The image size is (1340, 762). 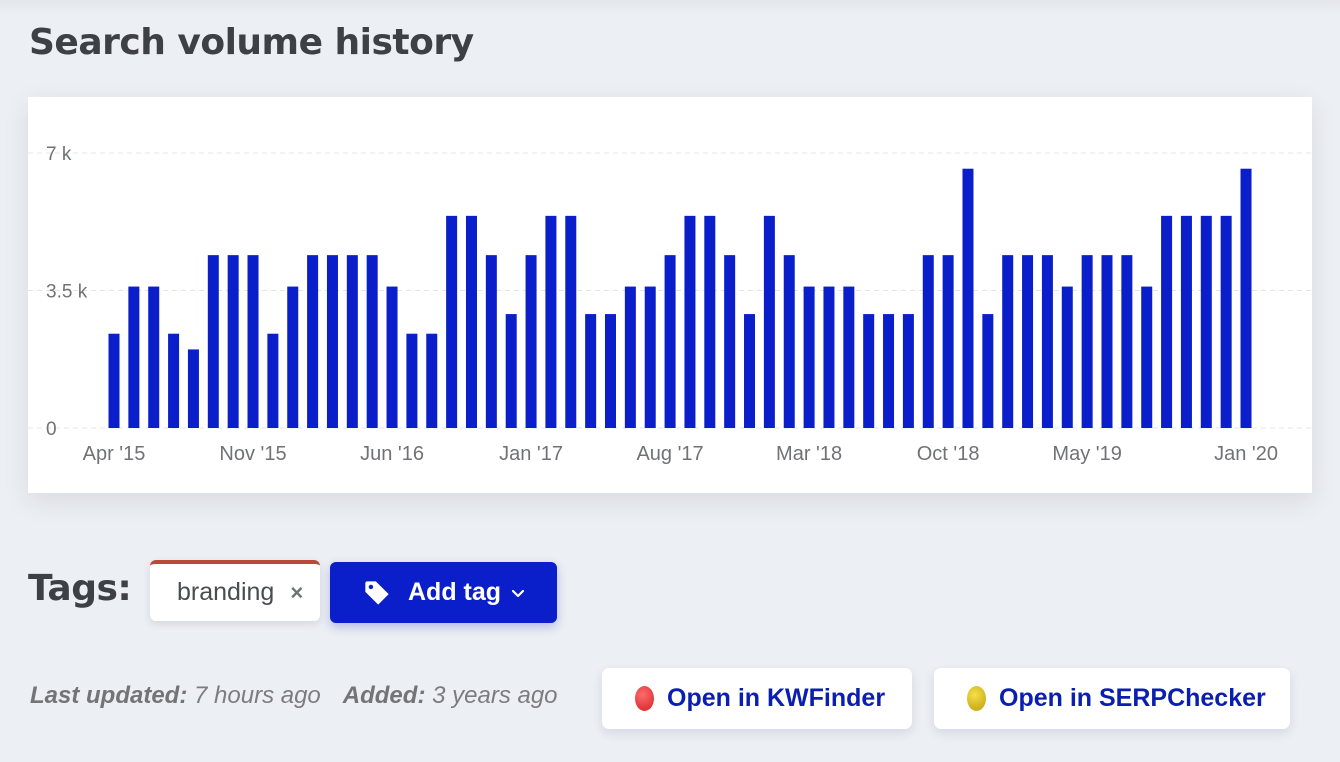 What do you see at coordinates (1107, 341) in the screenshot?
I see `bar: Jun '19: 4400` at bounding box center [1107, 341].